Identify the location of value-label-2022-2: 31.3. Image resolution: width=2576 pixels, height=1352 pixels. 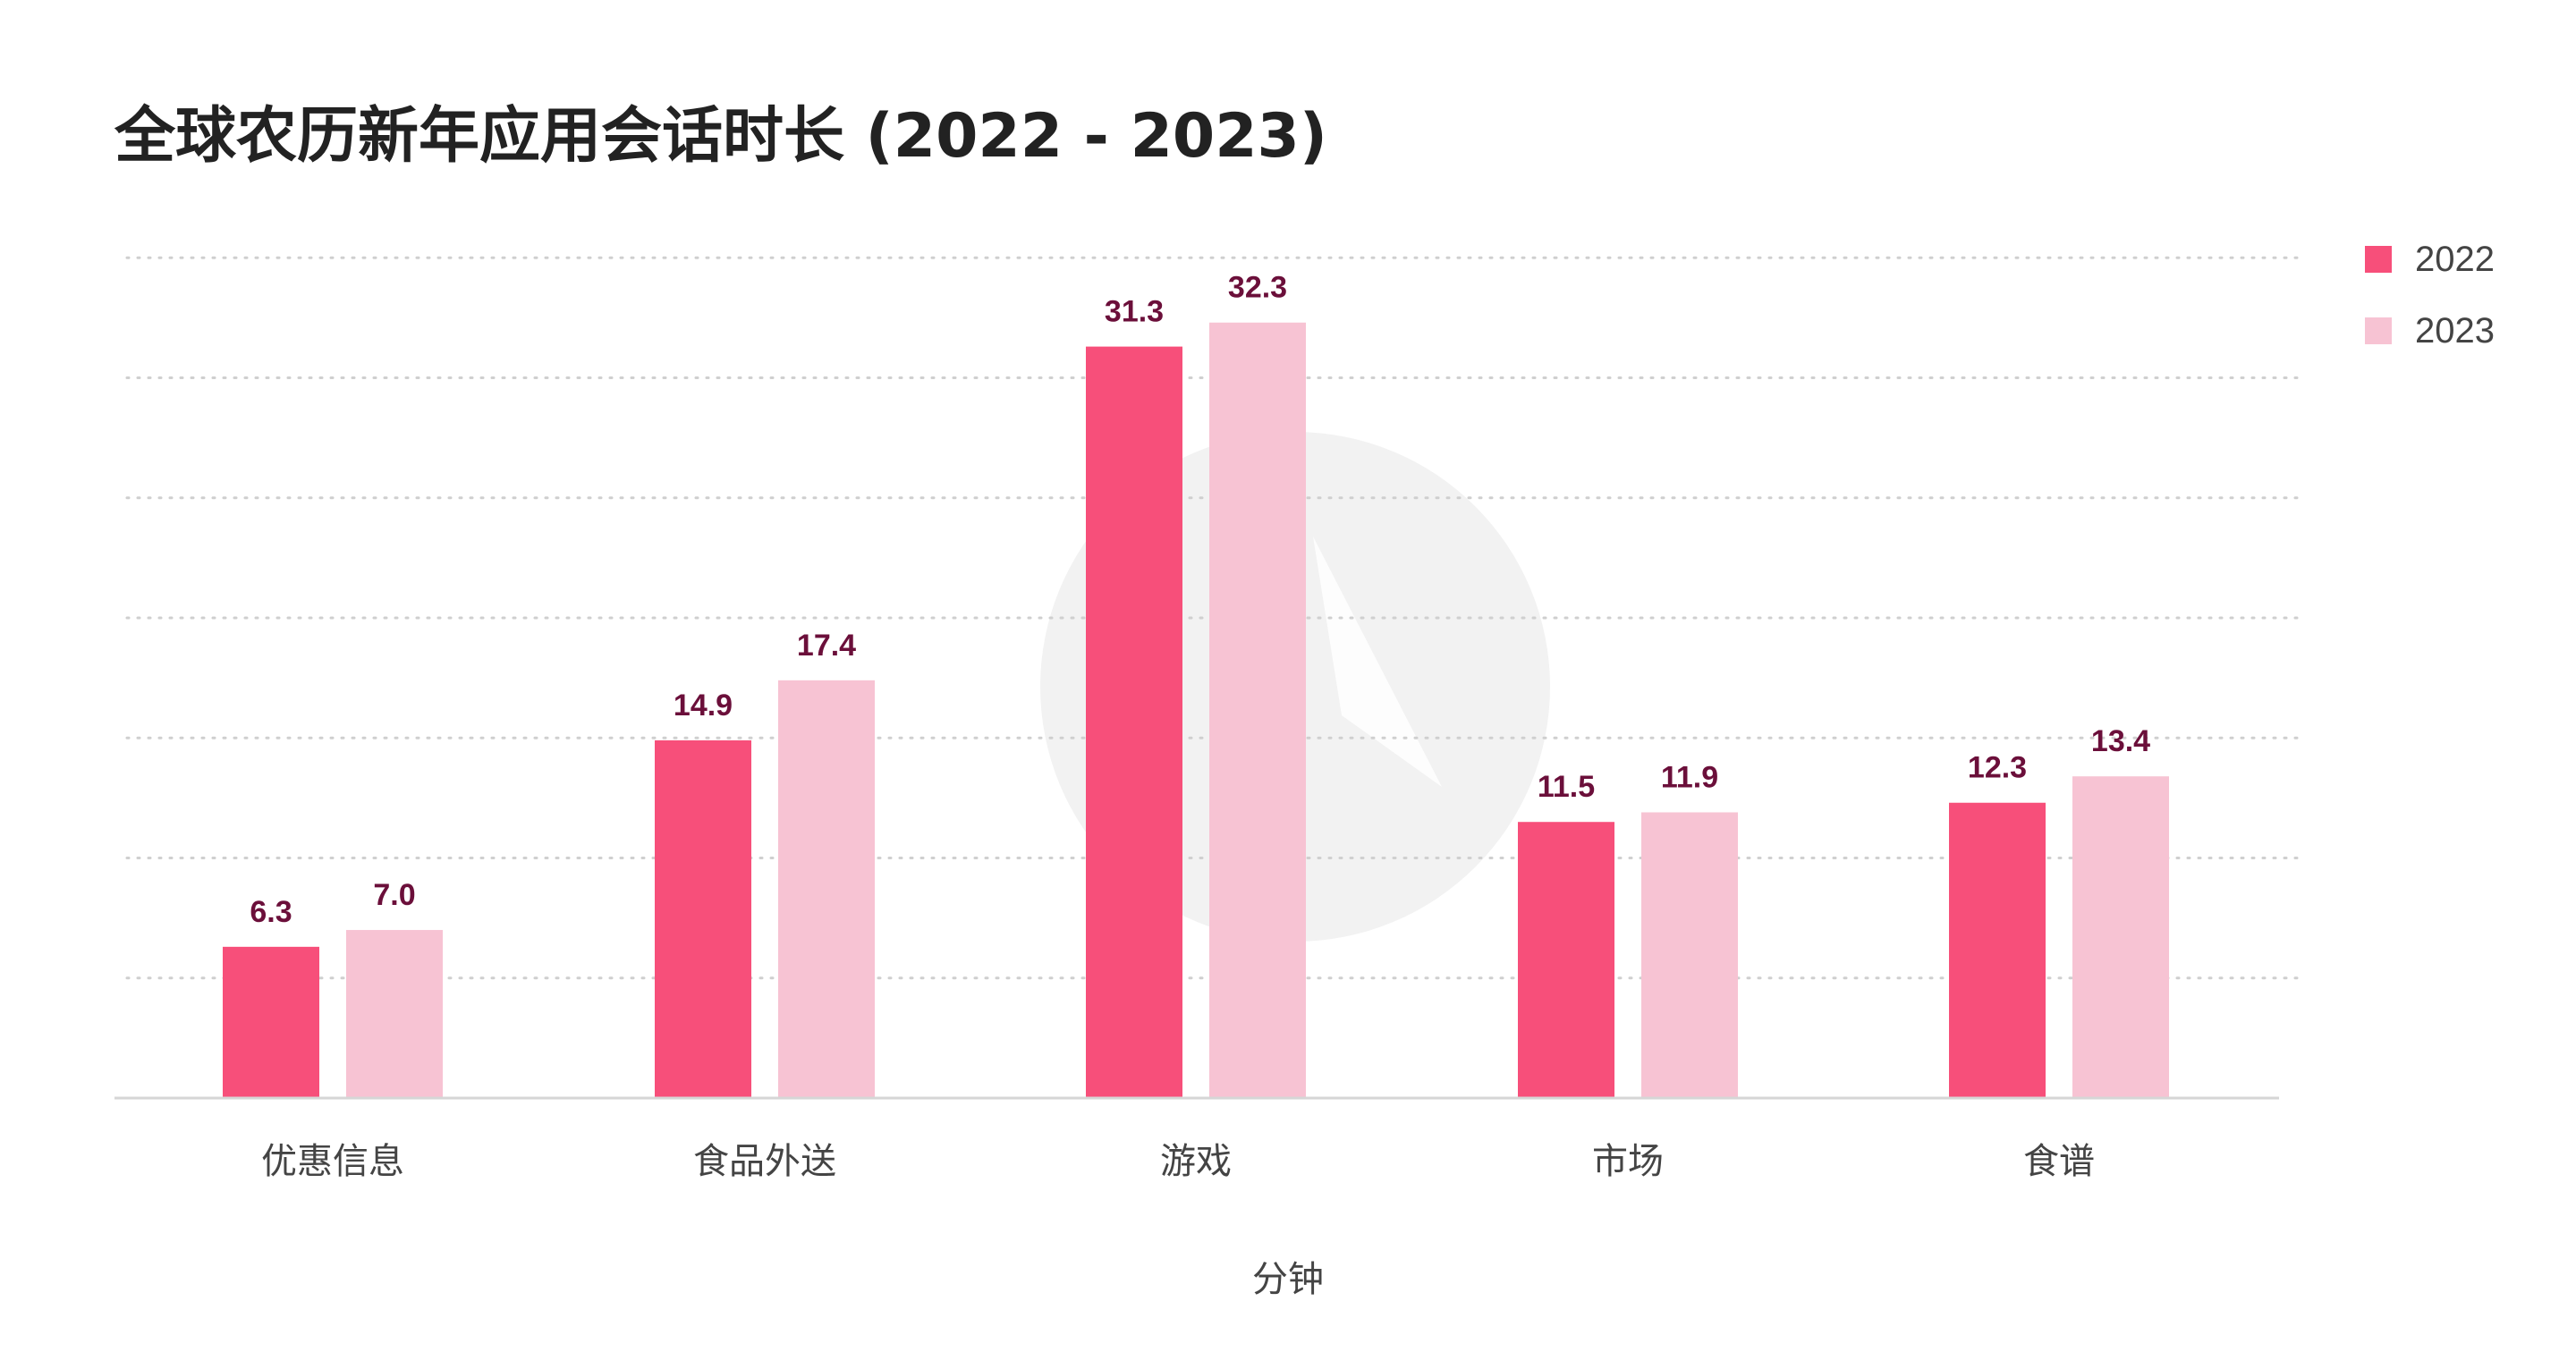
(1134, 312).